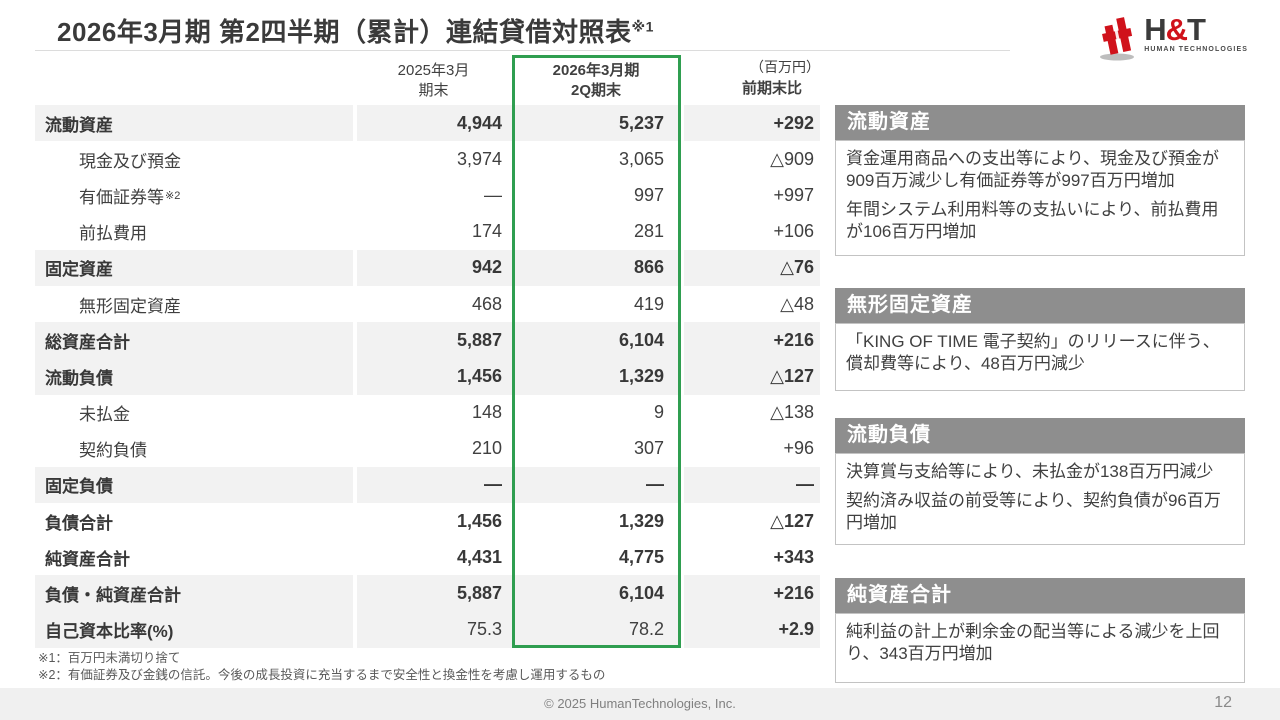 The height and width of the screenshot is (720, 1280). I want to click on row-label-text: 負債合計, so click(79, 523).